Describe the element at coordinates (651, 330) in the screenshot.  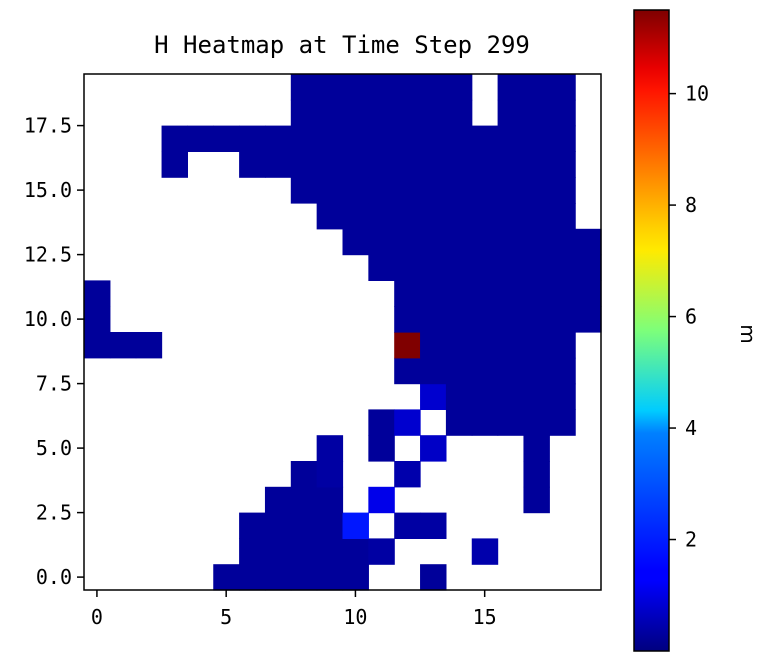
I see `colorbar` at that location.